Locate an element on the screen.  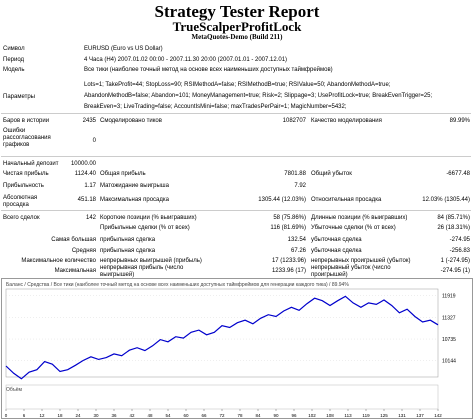
errors-label: Ошибки рассогласования графиков is located at coordinates (27, 138).